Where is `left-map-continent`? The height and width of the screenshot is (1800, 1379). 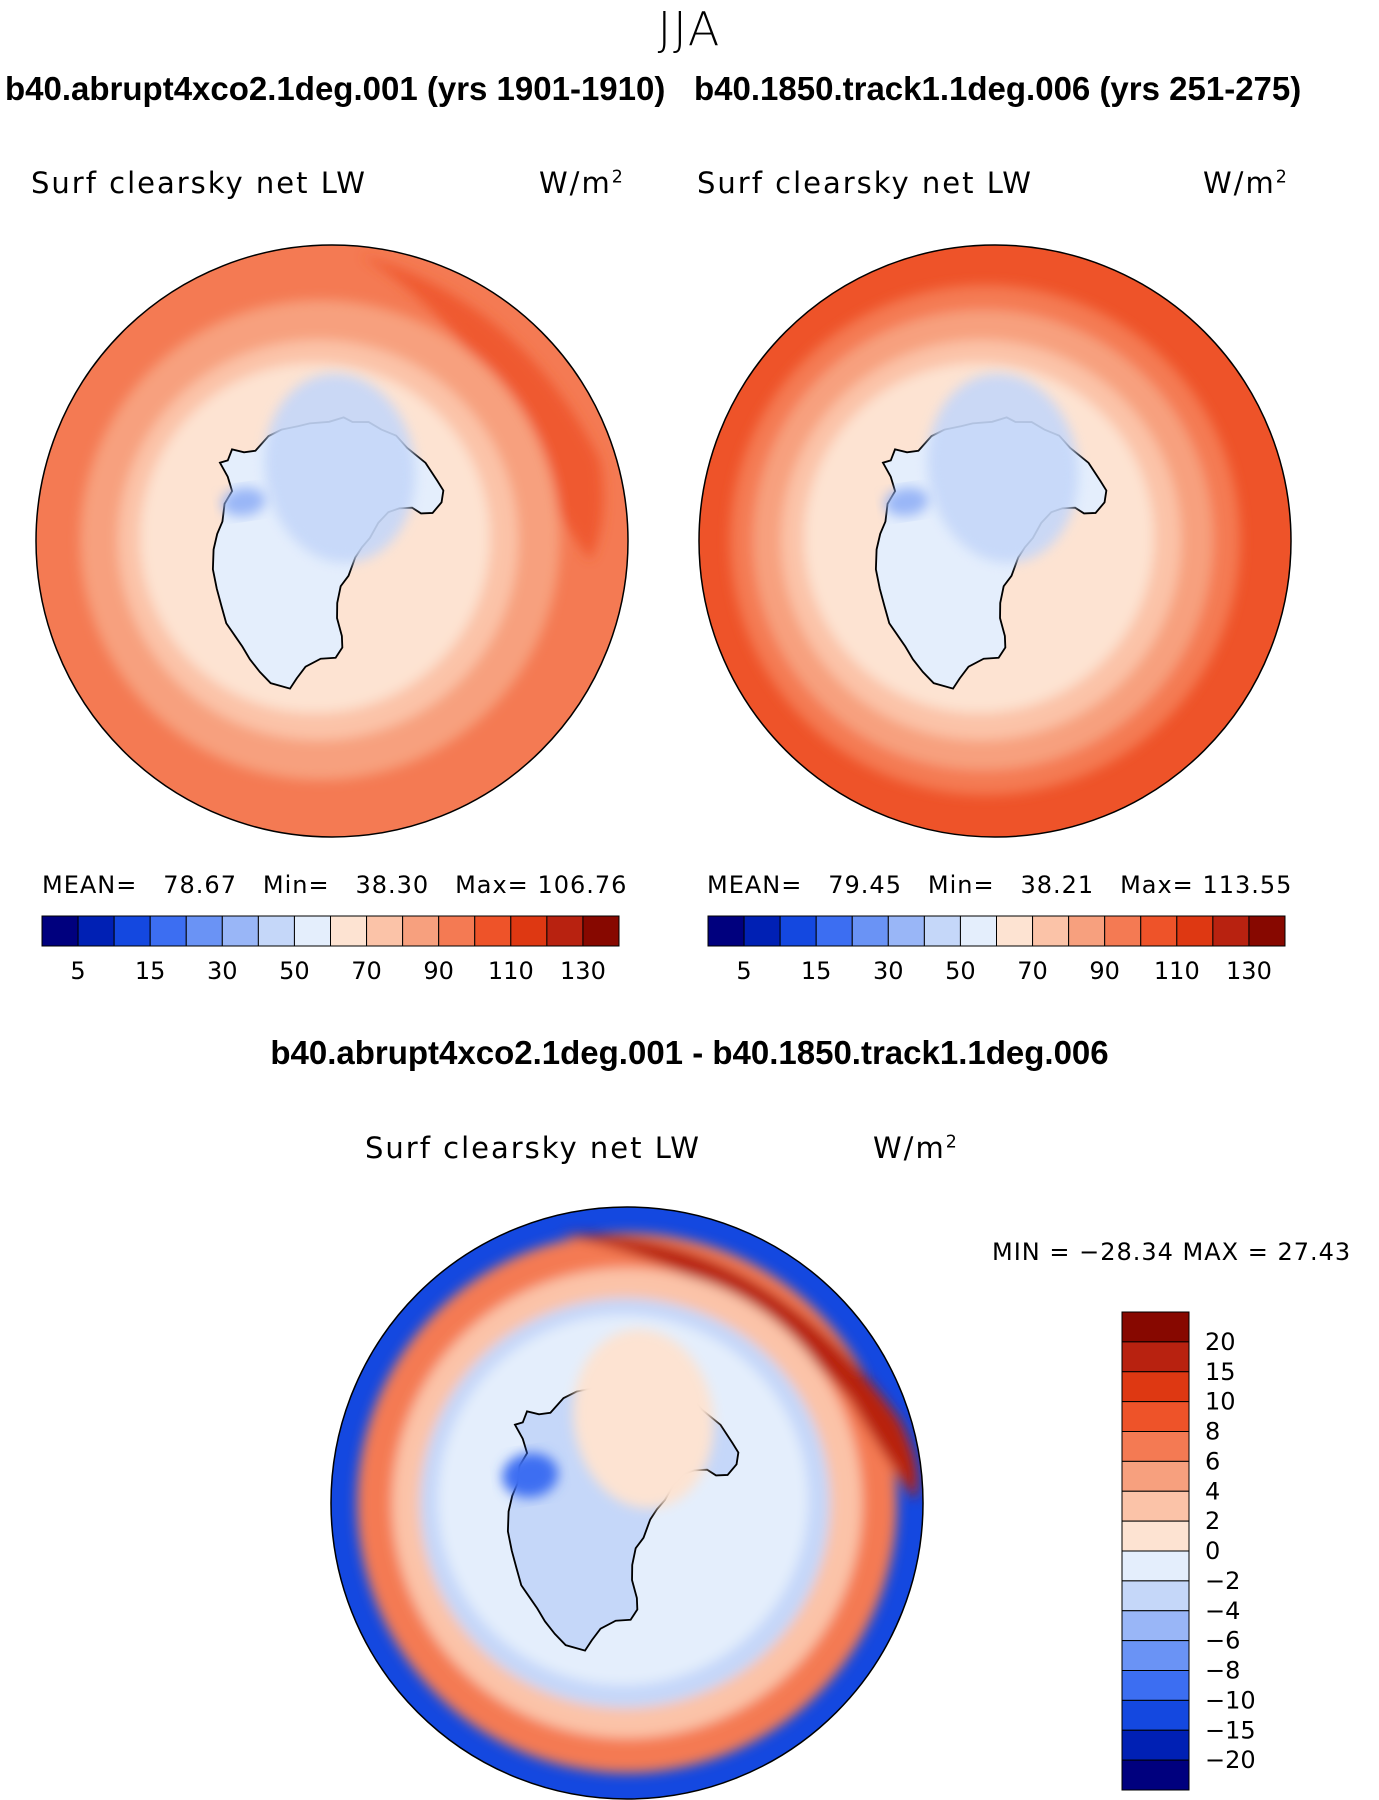 left-map-continent is located at coordinates (331, 535).